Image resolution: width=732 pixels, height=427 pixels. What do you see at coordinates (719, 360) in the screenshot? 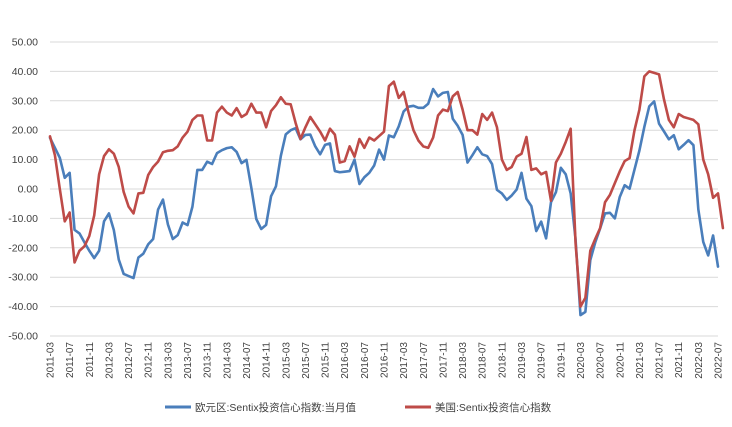
I see `x-tick-label: 2022-07` at bounding box center [719, 360].